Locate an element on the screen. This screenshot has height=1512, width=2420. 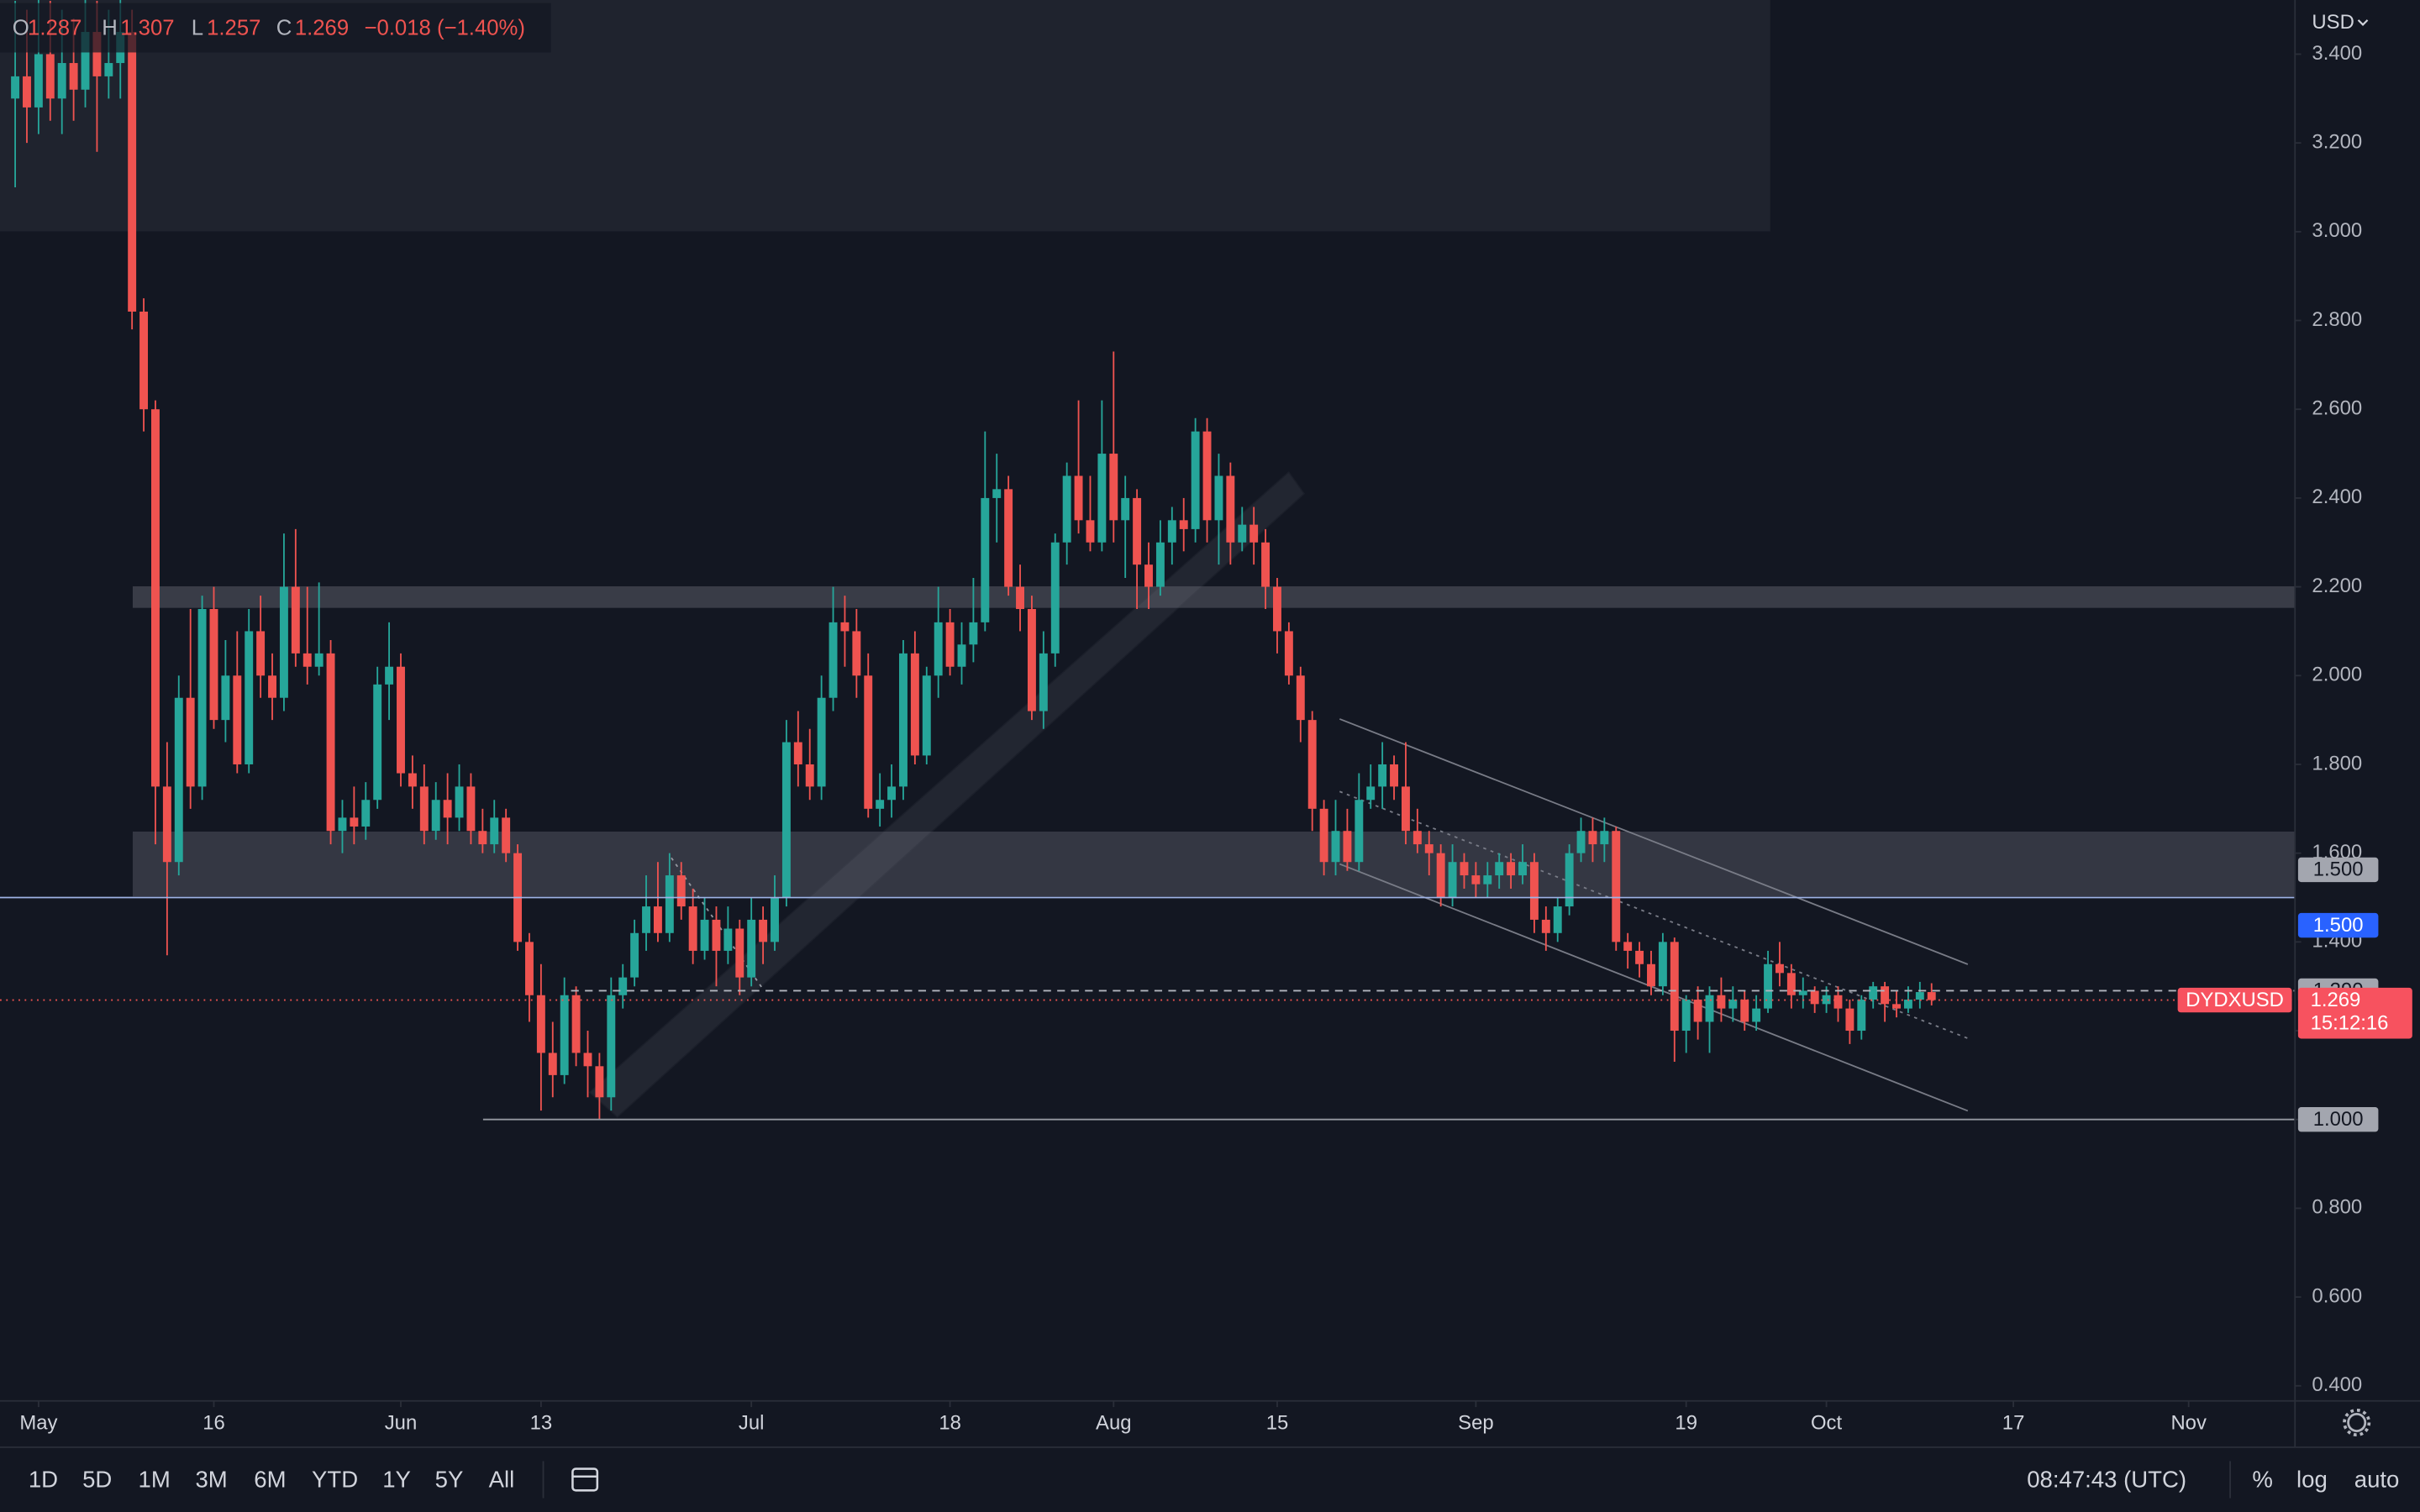
timeframe-button: 6M is located at coordinates (270, 1480).